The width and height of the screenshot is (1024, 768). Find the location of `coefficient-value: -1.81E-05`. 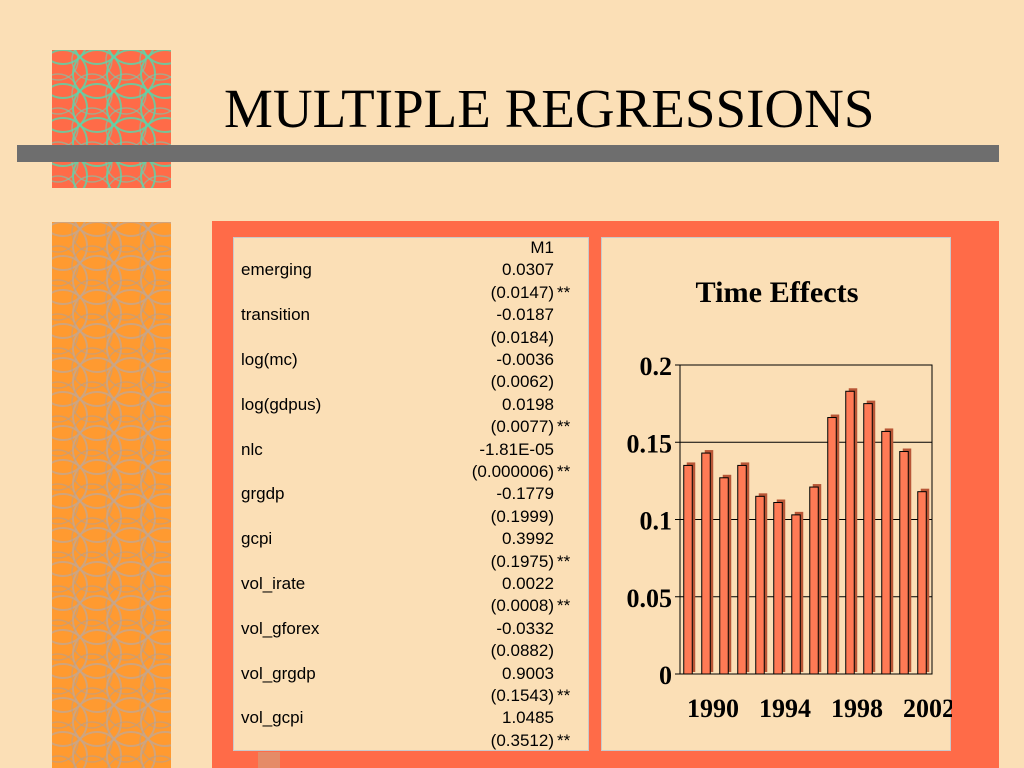

coefficient-value: -1.81E-05 is located at coordinates (516, 449).